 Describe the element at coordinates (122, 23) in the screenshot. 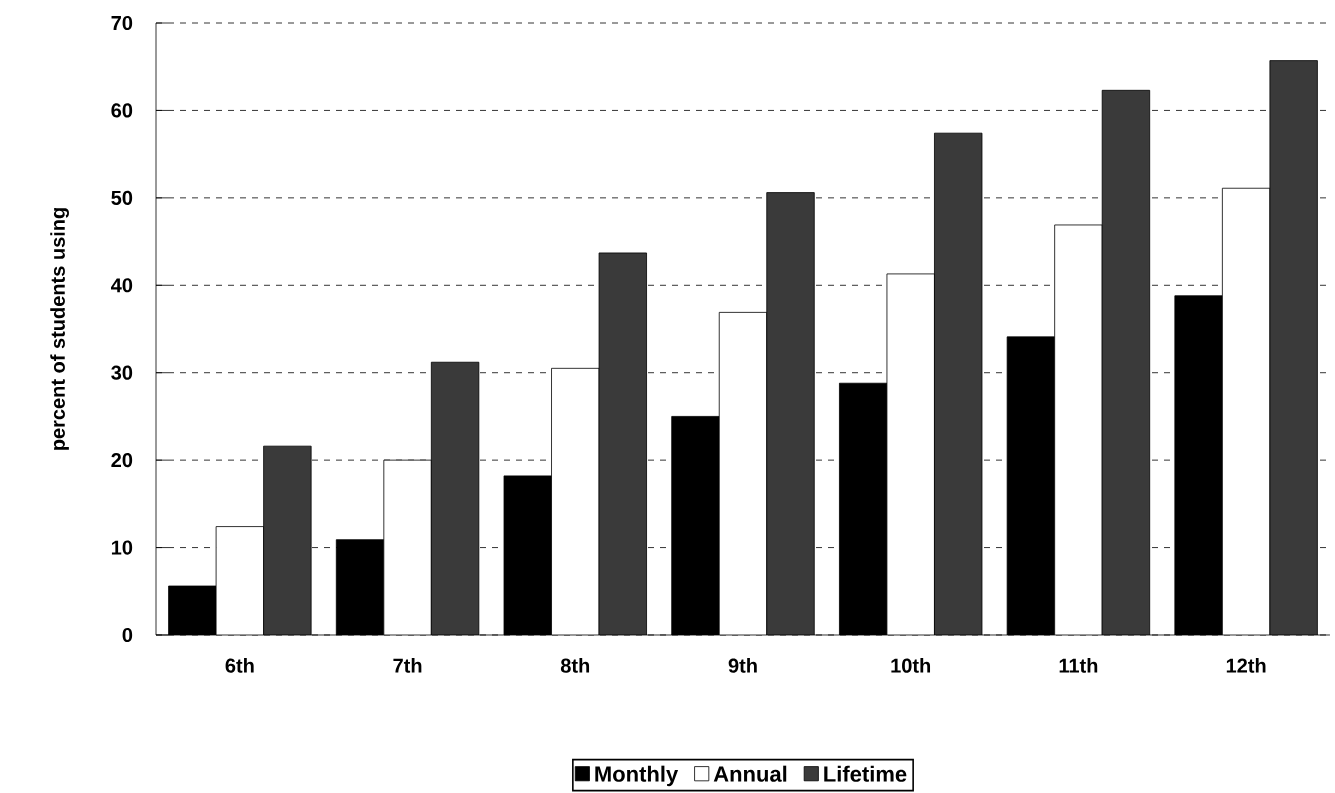

I see `y-tick-label: 70` at that location.